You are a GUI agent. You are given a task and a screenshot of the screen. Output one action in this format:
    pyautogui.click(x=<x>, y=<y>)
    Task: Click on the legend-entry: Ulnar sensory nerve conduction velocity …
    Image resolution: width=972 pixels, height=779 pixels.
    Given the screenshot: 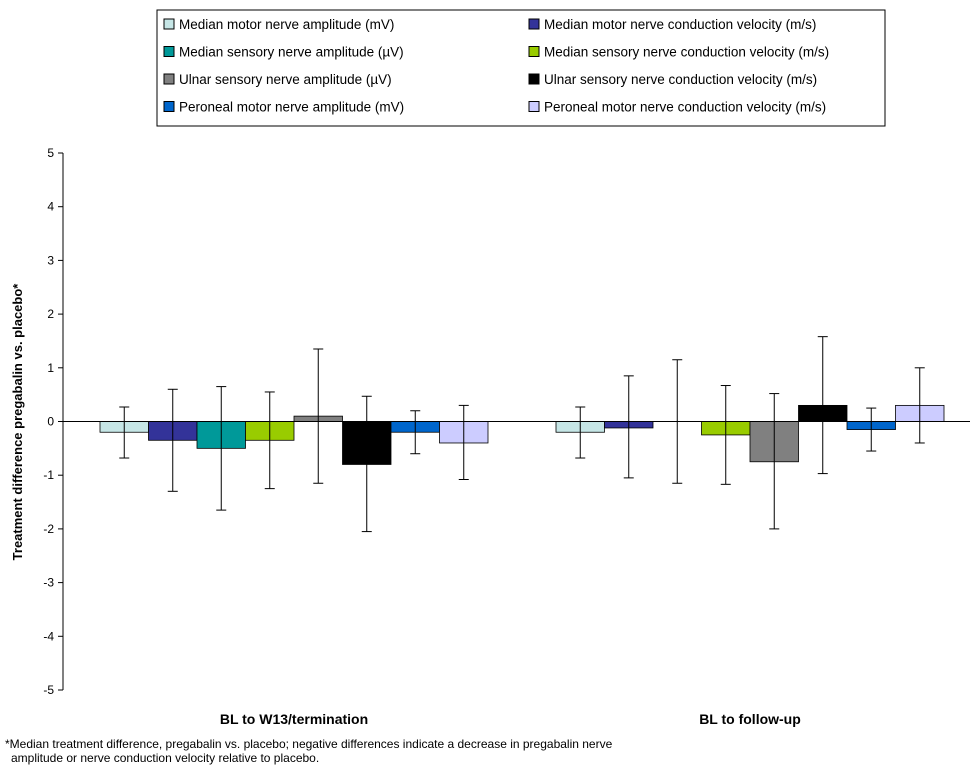 What is the action you would take?
    pyautogui.click(x=680, y=79)
    